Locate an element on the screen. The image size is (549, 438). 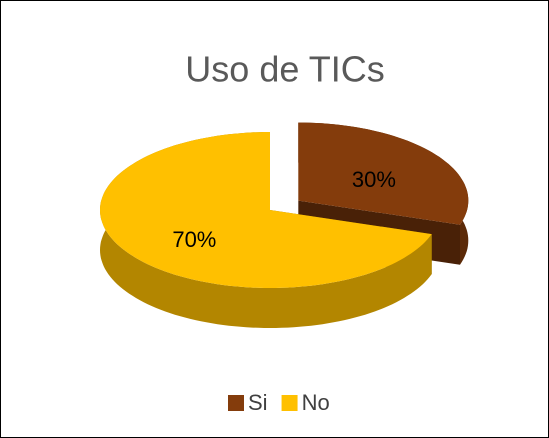
pie-slice is located at coordinates (383, 173).